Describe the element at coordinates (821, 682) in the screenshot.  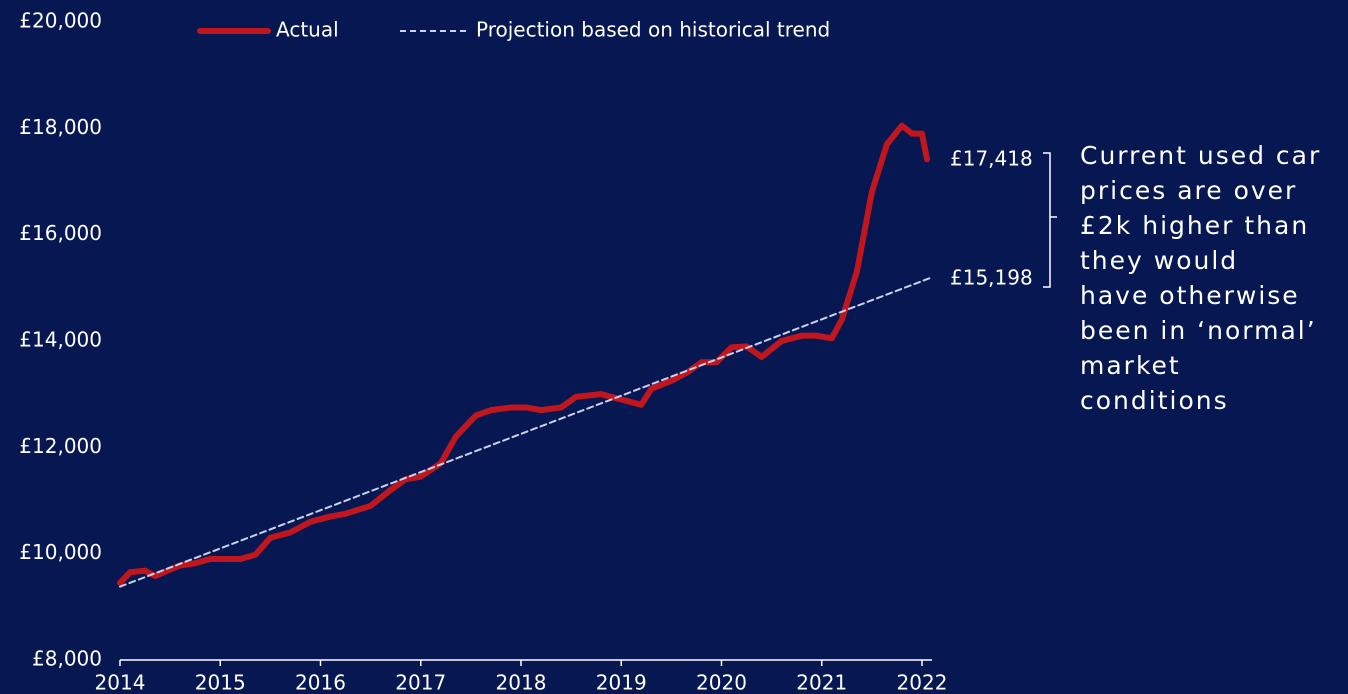
I see `x-tick-label: 2021` at that location.